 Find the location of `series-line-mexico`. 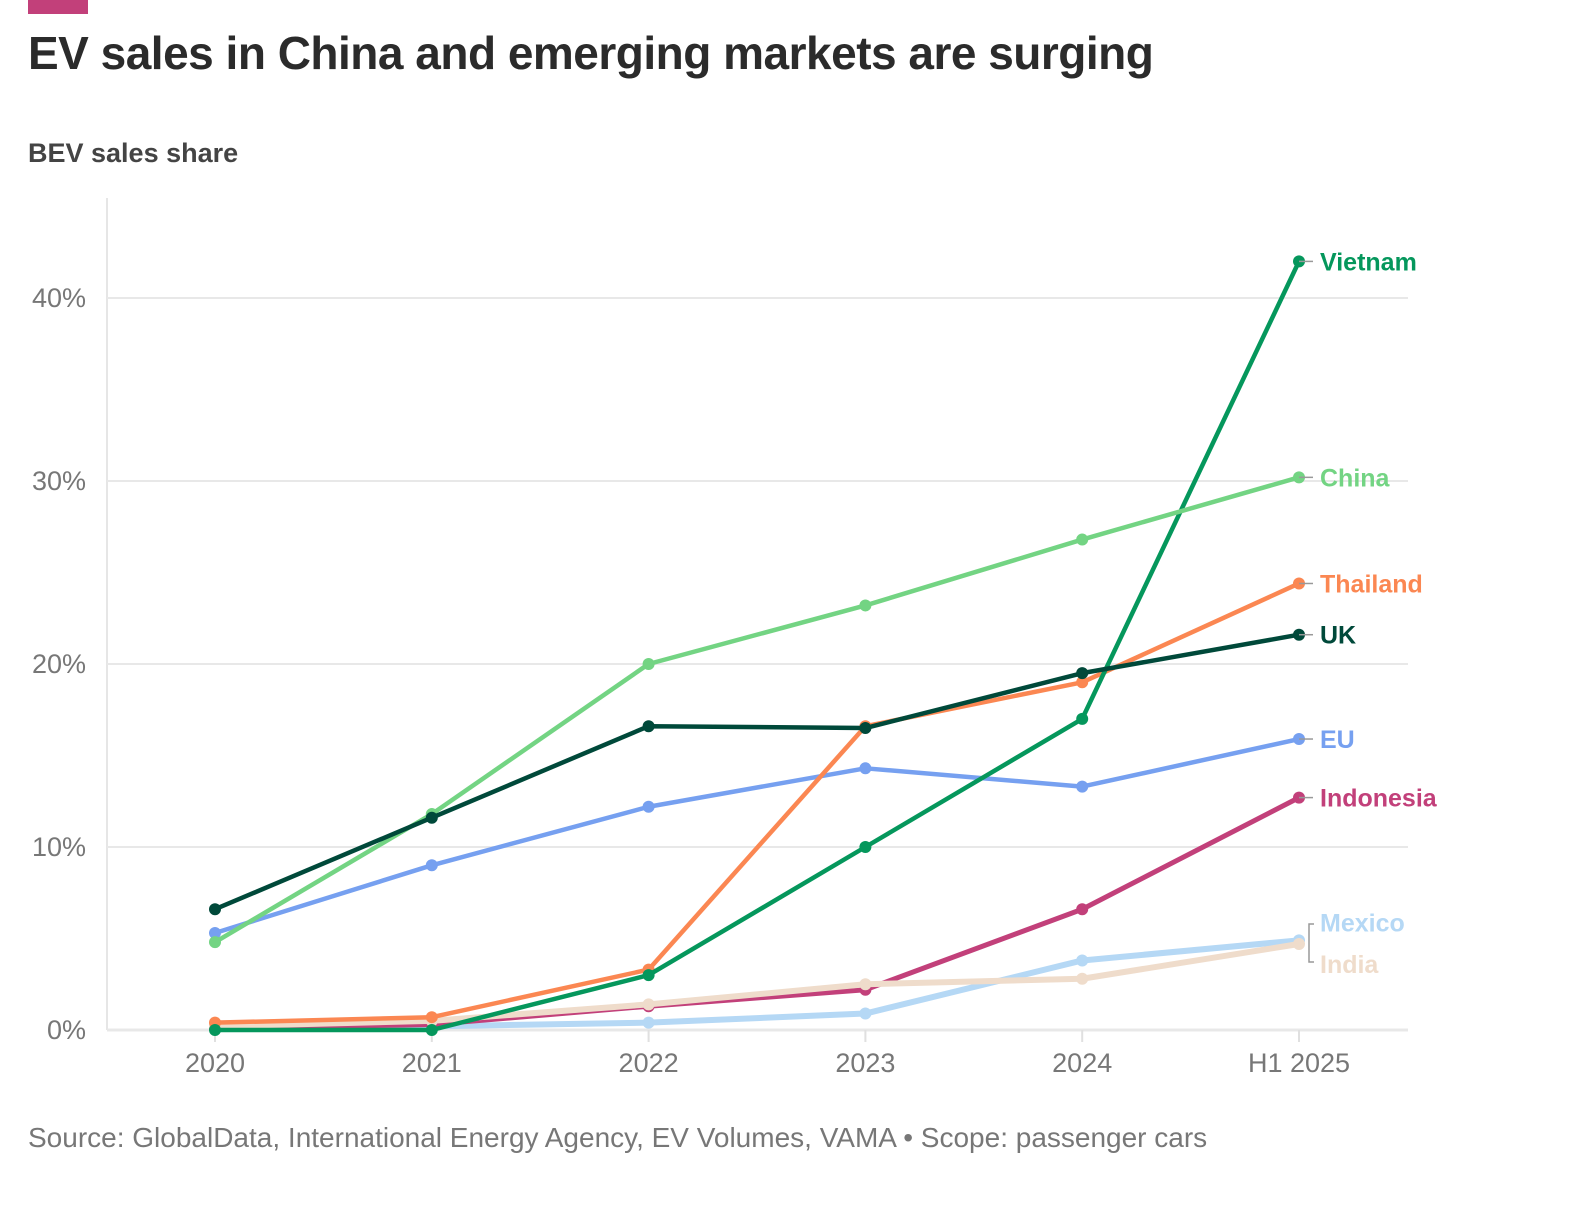

series-line-mexico is located at coordinates (757, 984).